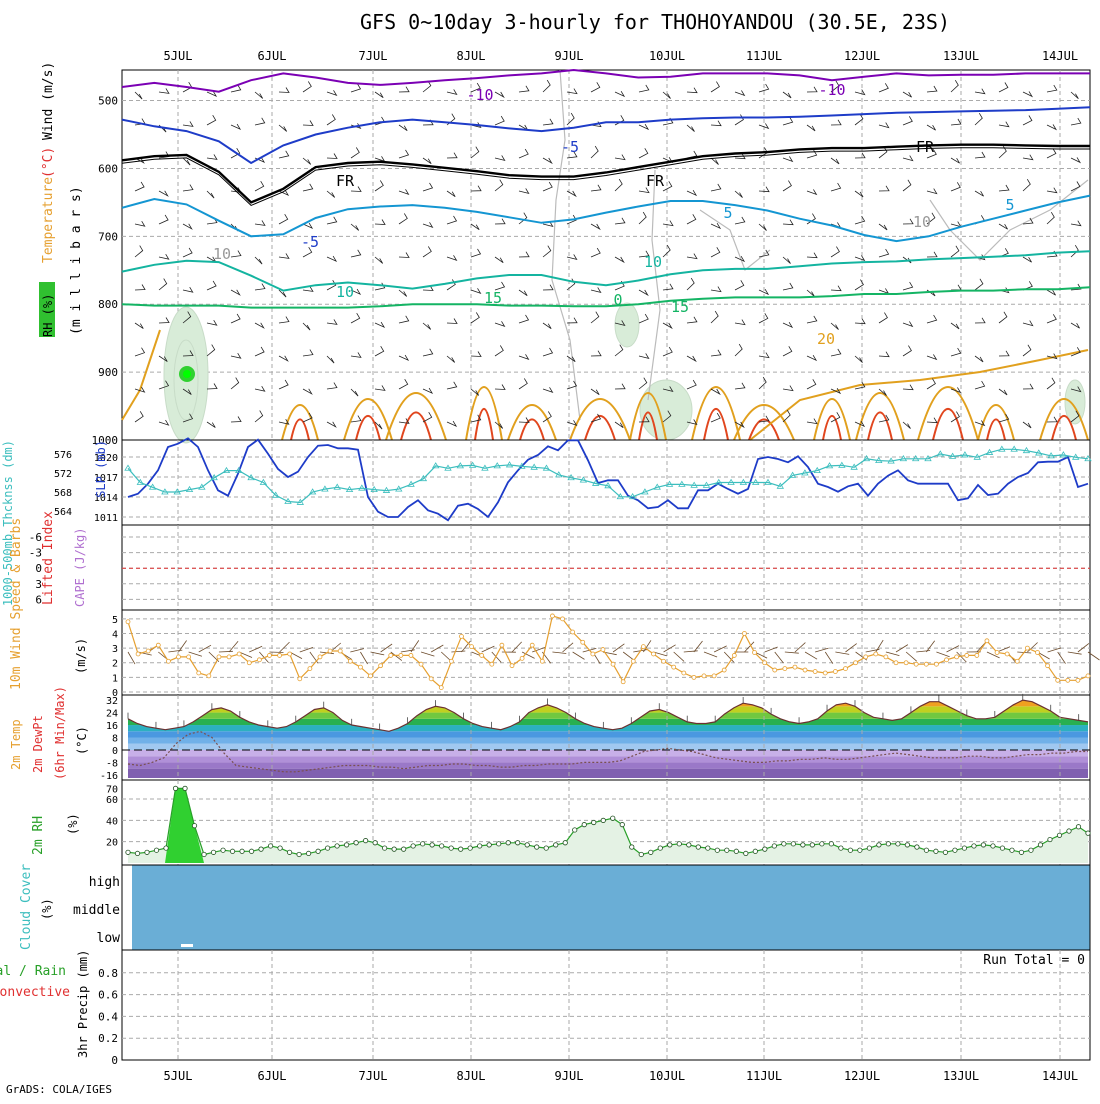 The width and height of the screenshot is (1100, 1104). Describe the element at coordinates (101, 469) in the screenshot. I see `label-slp: SLP (mb)` at that location.